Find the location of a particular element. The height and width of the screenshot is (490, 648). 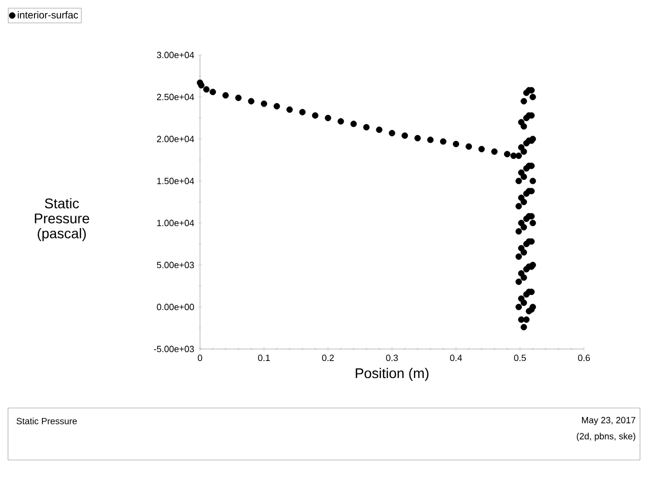

text: (2d, pbns, ske) is located at coordinates (606, 437).